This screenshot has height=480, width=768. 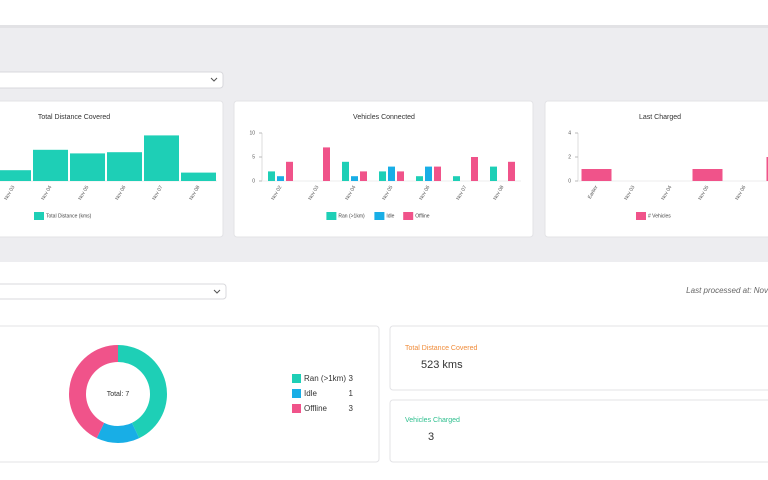 What do you see at coordinates (384, 12) in the screenshot?
I see `top-bar` at bounding box center [384, 12].